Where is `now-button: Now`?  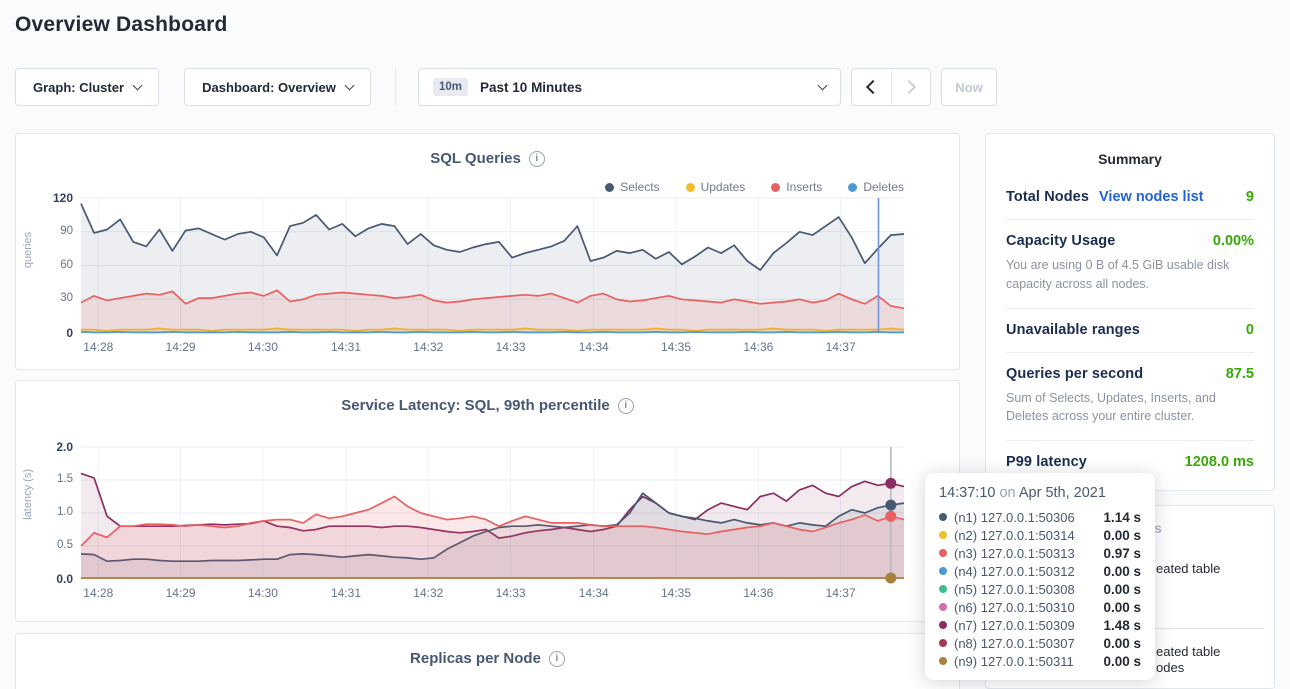
now-button: Now is located at coordinates (969, 87).